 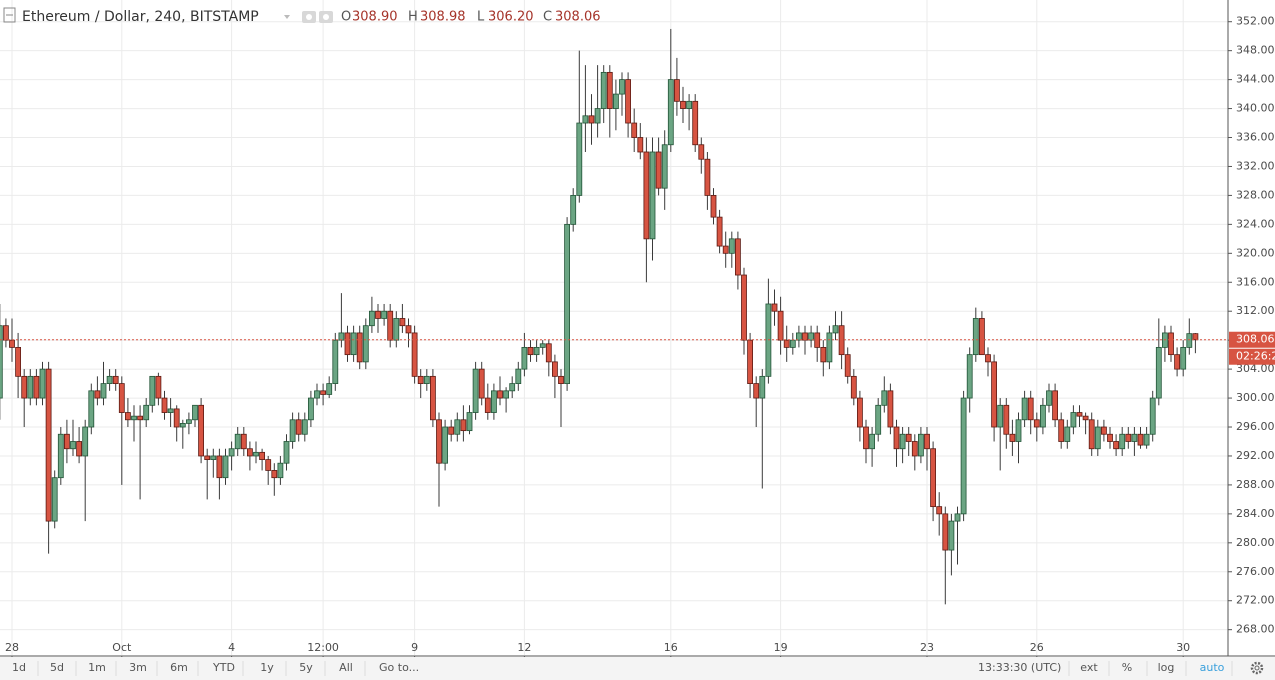 I want to click on option-button: auto, so click(x=1212, y=667).